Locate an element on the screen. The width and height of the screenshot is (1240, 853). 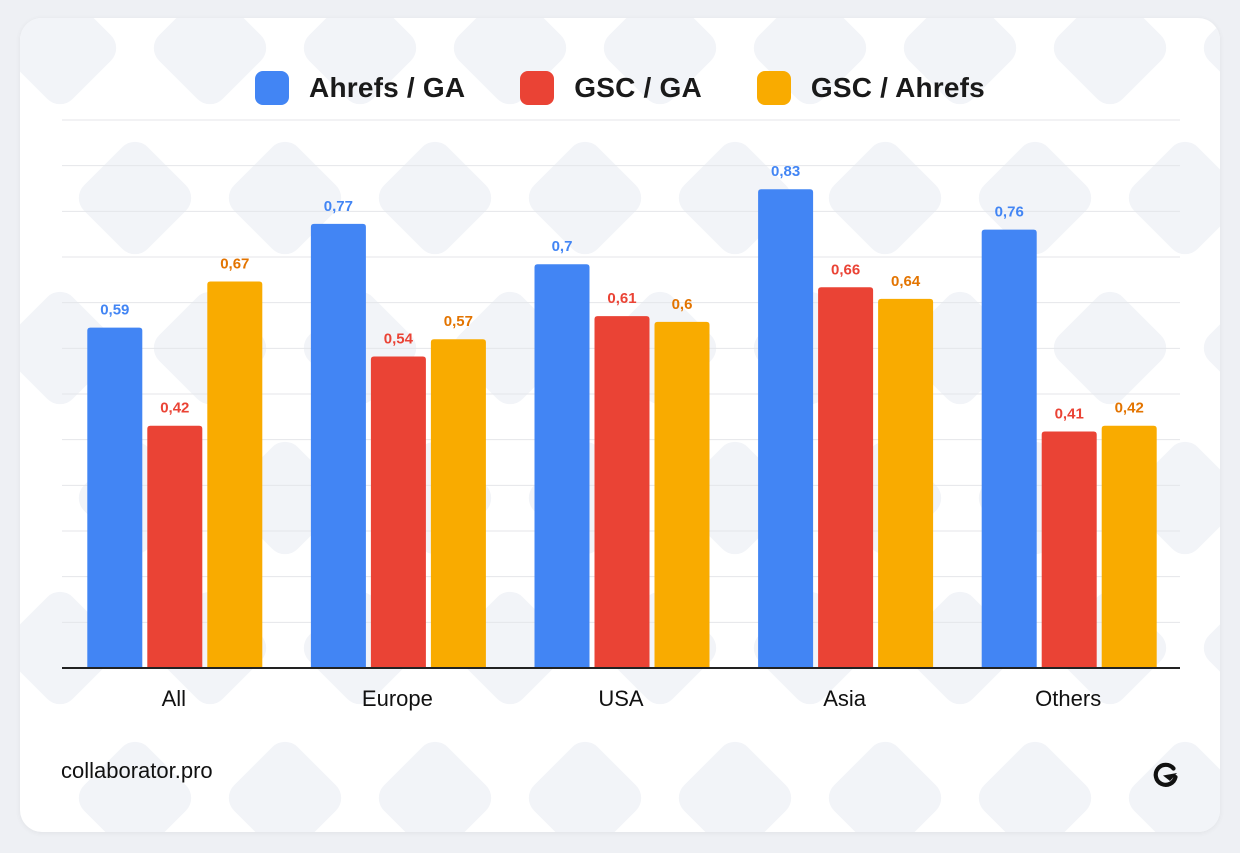
data-label: 0,66 is located at coordinates (845, 269).